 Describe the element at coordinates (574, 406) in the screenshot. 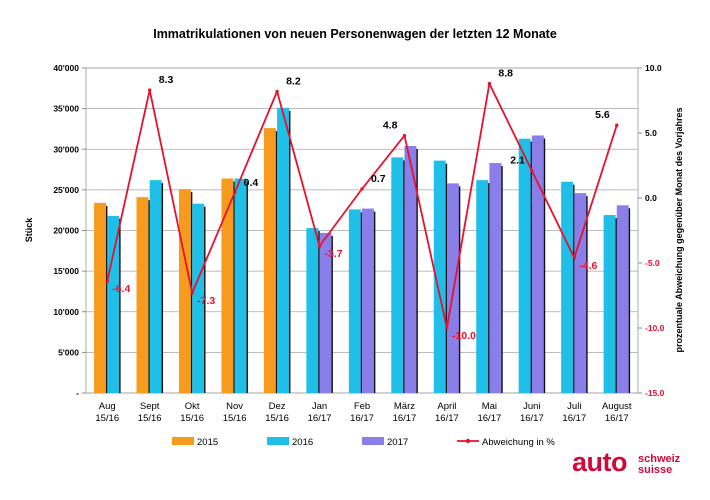

I see `x-axis-label-line1: Juli` at that location.